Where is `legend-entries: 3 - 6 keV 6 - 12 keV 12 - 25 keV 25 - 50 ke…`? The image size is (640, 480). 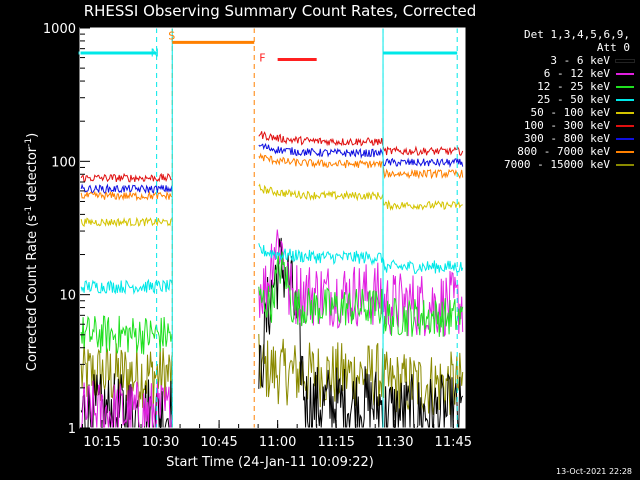 legend-entries: 3 - 6 keV 6 - 12 keV 12 - 25 keV 25 - 50 ke… is located at coordinates (556, 112).